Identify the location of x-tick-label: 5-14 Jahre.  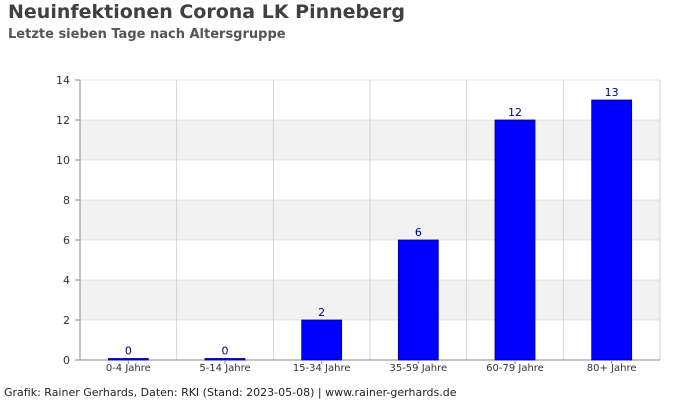
(224, 368).